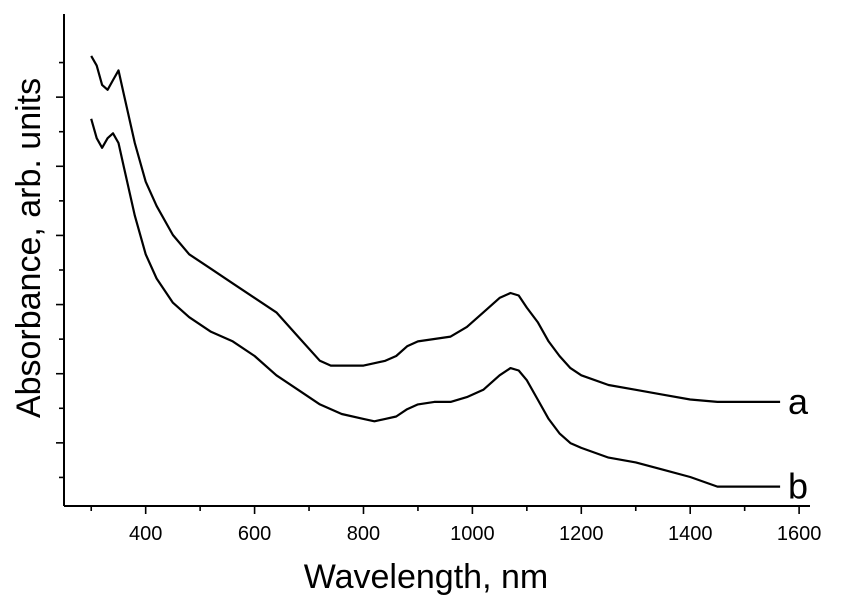 This screenshot has width=842, height=596. What do you see at coordinates (60, 270) in the screenshot?
I see `y-ticks` at bounding box center [60, 270].